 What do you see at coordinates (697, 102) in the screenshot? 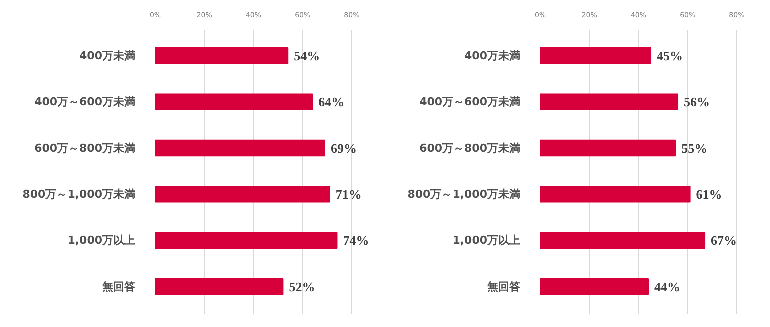
I see `data-label: 56%` at bounding box center [697, 102].